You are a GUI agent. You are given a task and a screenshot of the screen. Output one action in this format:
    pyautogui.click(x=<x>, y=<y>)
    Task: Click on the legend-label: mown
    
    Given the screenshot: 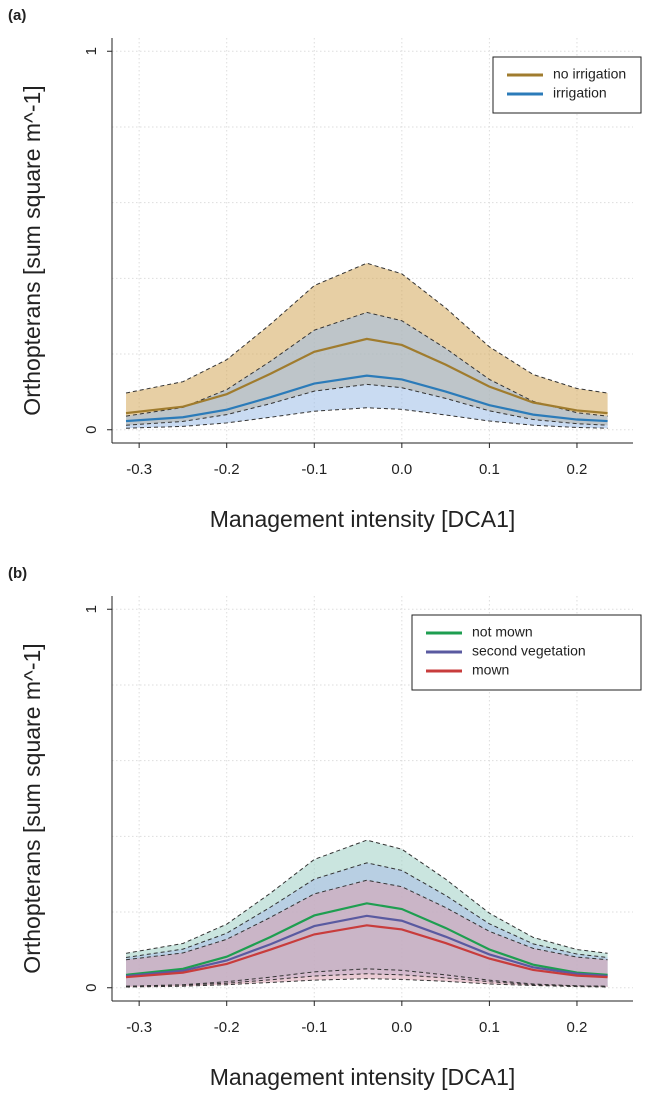 What is the action you would take?
    pyautogui.click(x=490, y=670)
    